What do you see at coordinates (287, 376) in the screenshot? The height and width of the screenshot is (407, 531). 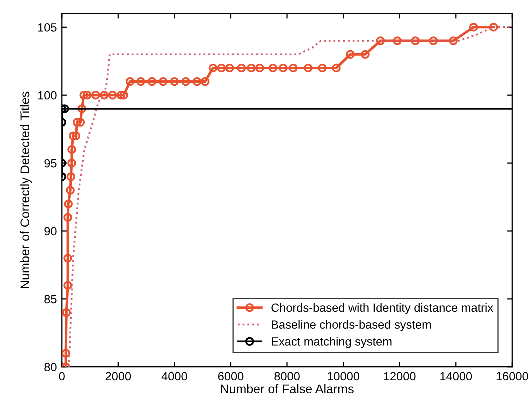 I see `x-tick-label: 8000` at bounding box center [287, 376].